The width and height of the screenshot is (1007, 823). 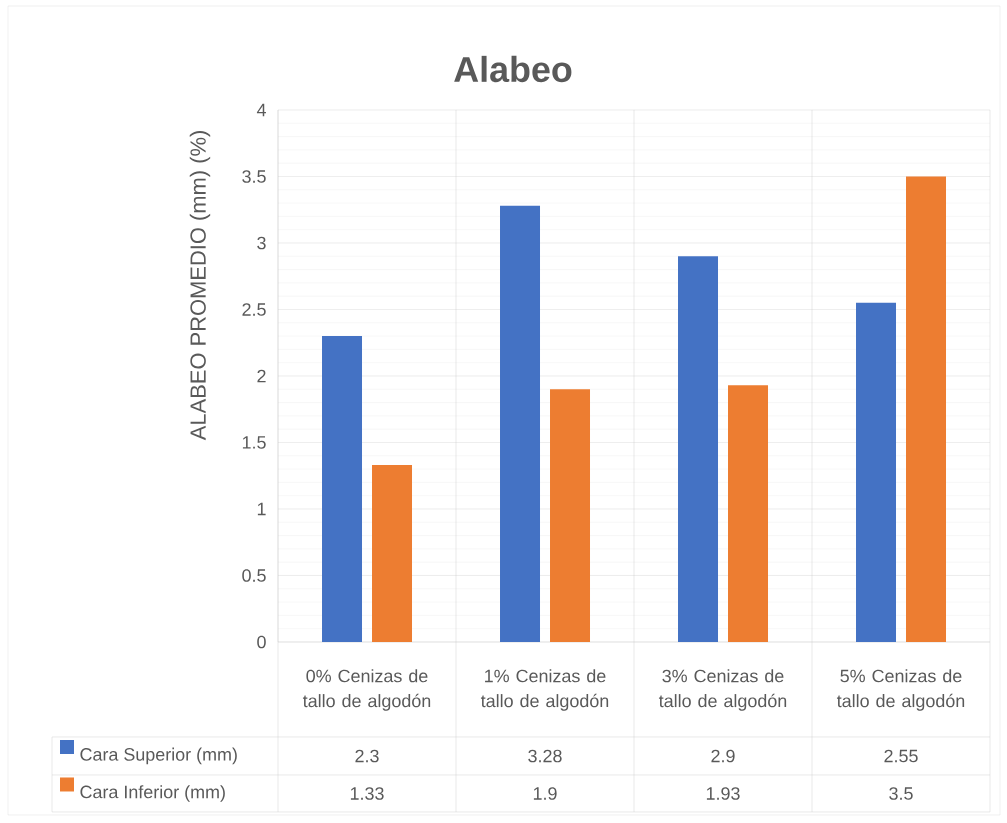 I want to click on y-axis-title: ALABEO PROMEDIO (mm) (%), so click(x=200, y=286).